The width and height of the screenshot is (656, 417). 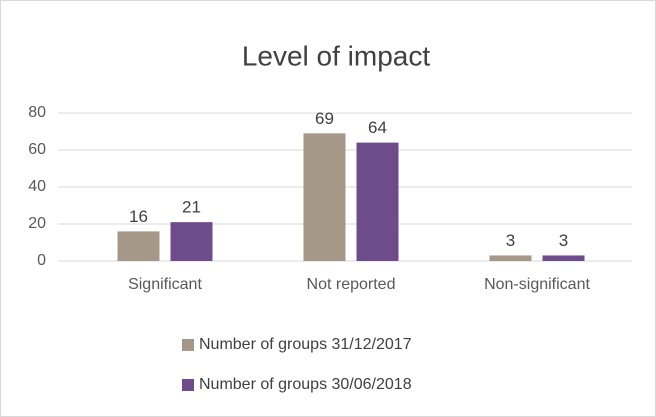 What do you see at coordinates (305, 384) in the screenshot?
I see `legend-label: Number of groups 30/06/2018` at bounding box center [305, 384].